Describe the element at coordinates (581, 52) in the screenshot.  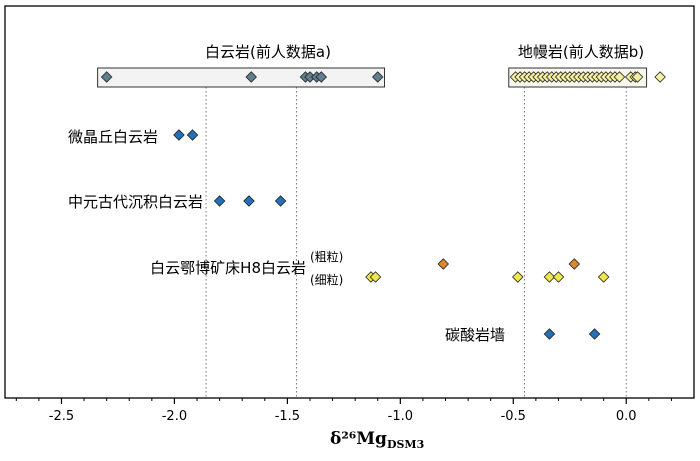
I see `range-label-mantle: 地幔岩(前人数据b)` at that location.